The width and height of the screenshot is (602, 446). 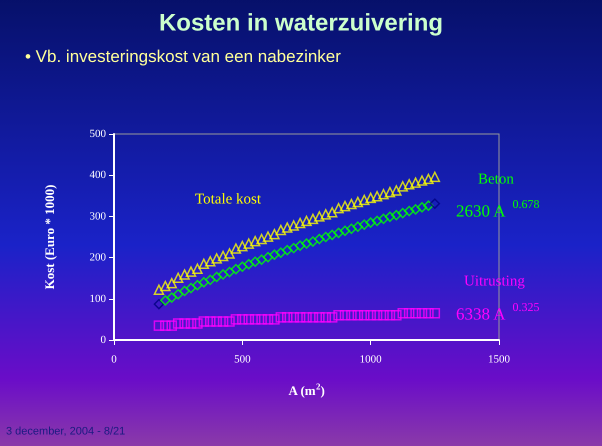 I want to click on y-tick-label: 0, so click(x=103, y=340).